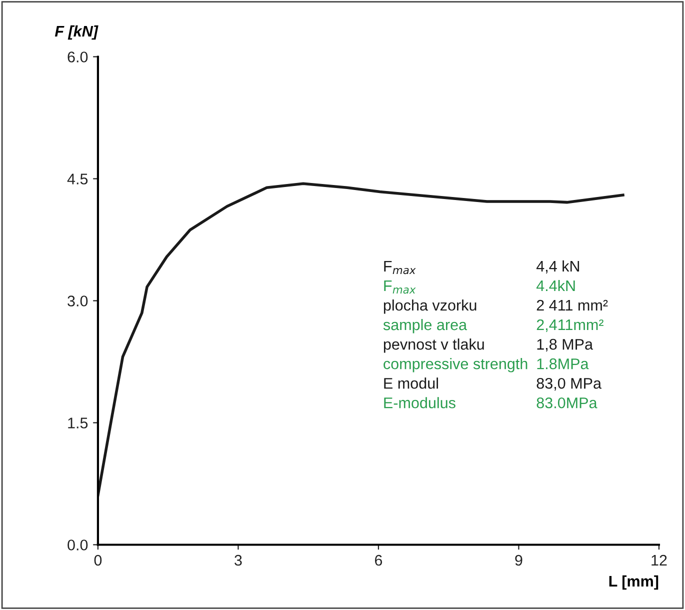 The height and width of the screenshot is (610, 685). What do you see at coordinates (565, 345) in the screenshot?
I see `annotation: 1,8 MPa` at bounding box center [565, 345].